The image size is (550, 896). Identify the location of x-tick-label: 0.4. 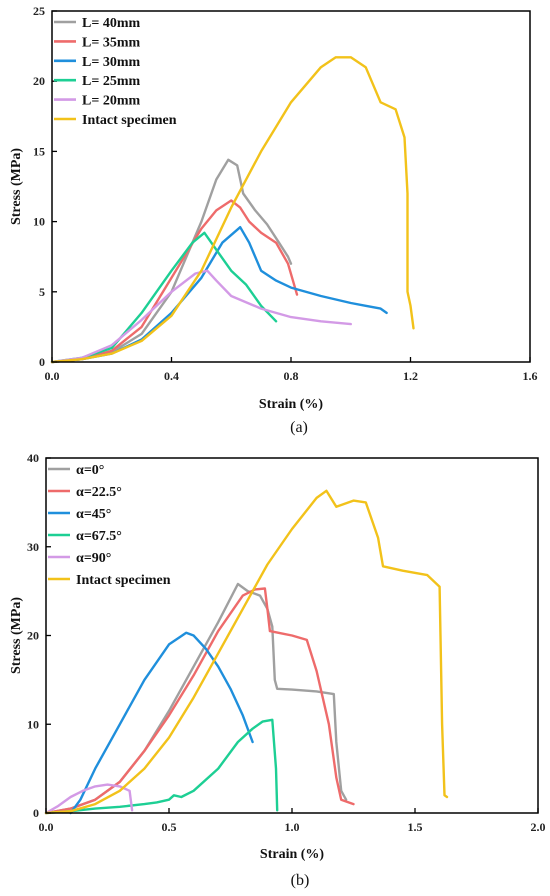
(171, 376).